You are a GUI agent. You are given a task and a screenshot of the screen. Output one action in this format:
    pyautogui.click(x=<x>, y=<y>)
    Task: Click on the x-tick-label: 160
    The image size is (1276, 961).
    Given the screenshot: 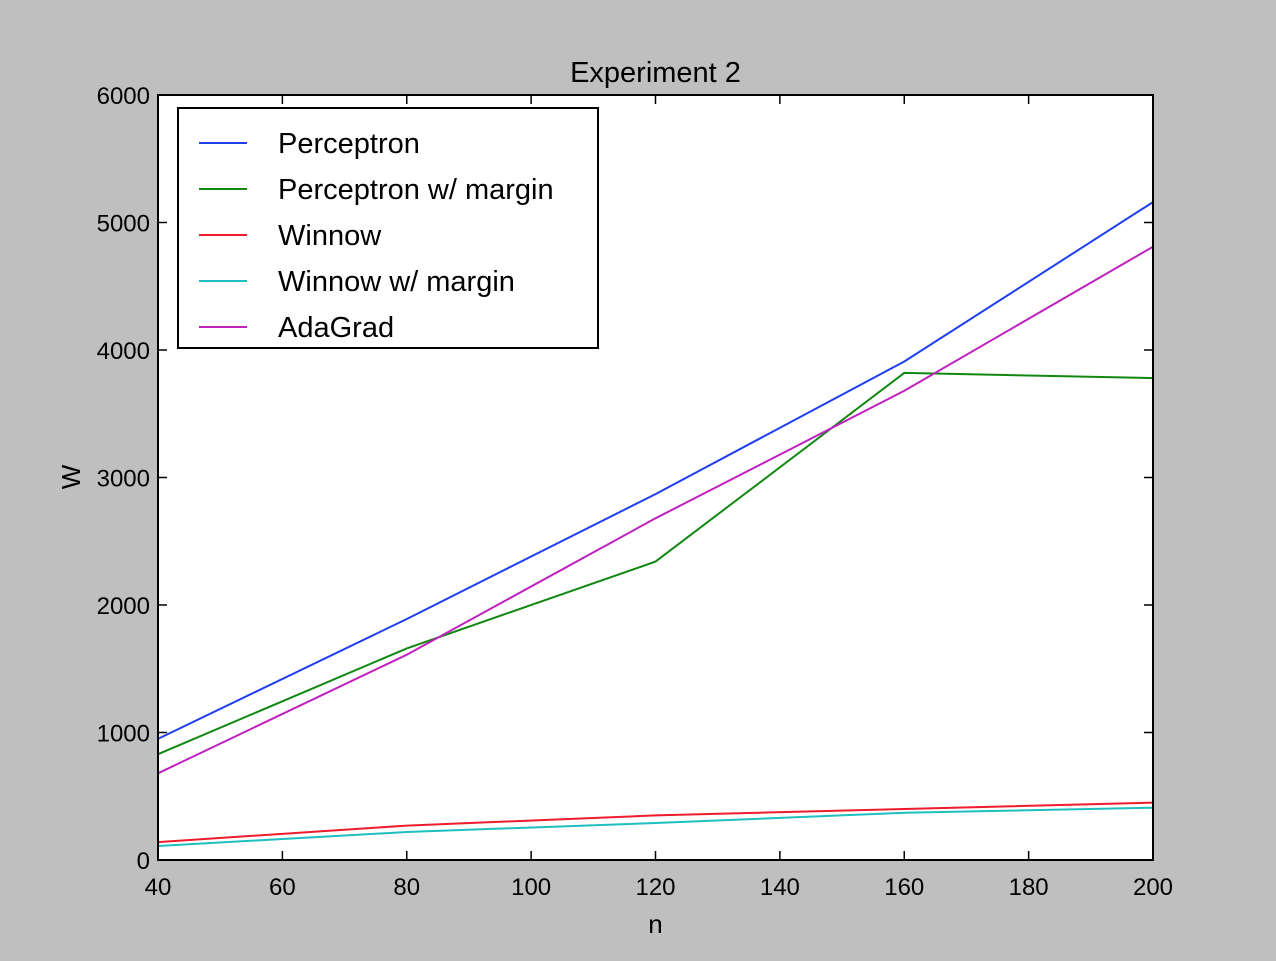 What is the action you would take?
    pyautogui.click(x=904, y=887)
    